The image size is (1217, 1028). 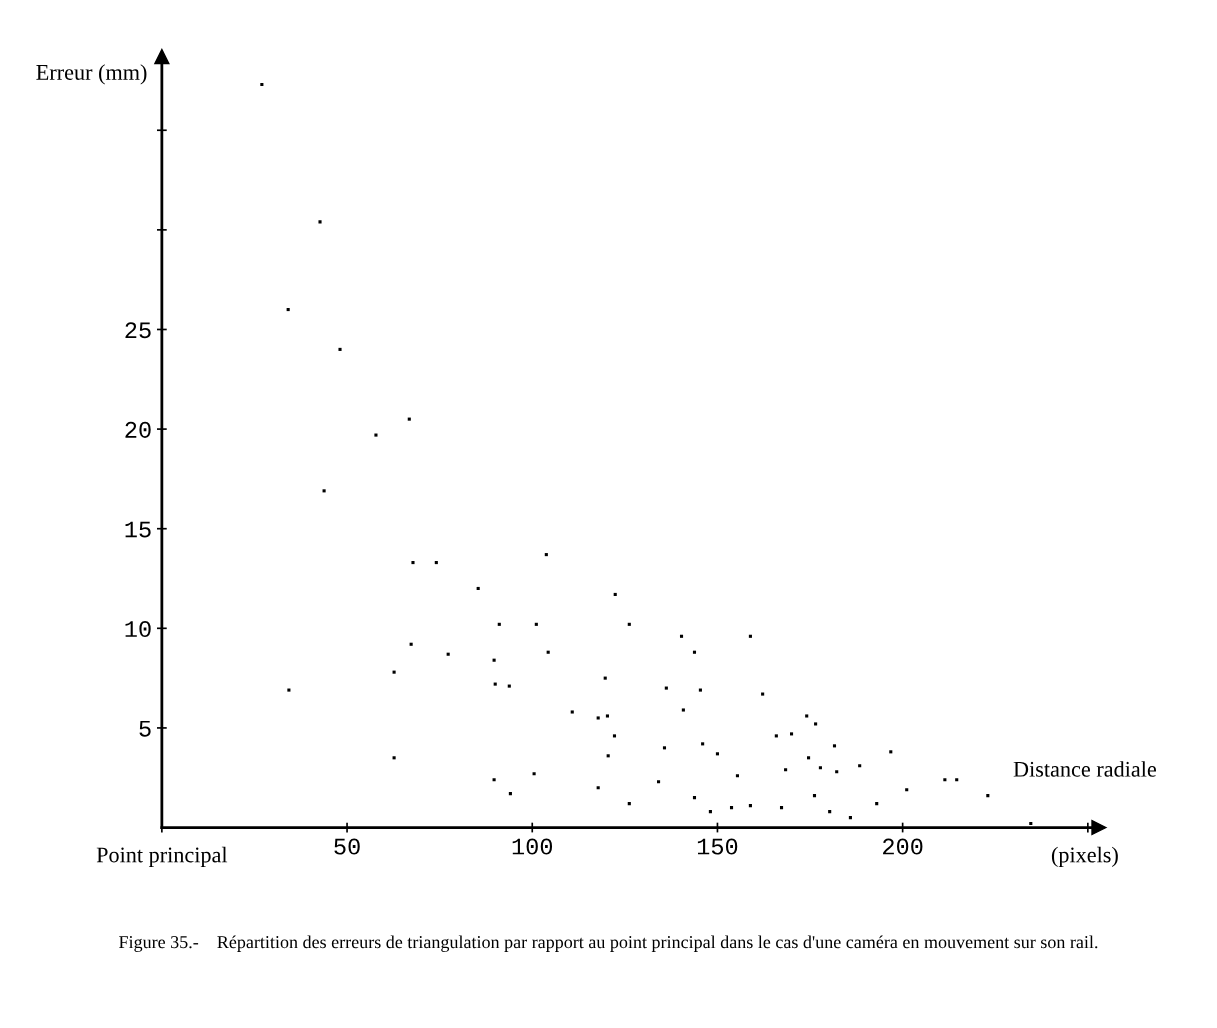 I want to click on text: Point principal, so click(x=162, y=856).